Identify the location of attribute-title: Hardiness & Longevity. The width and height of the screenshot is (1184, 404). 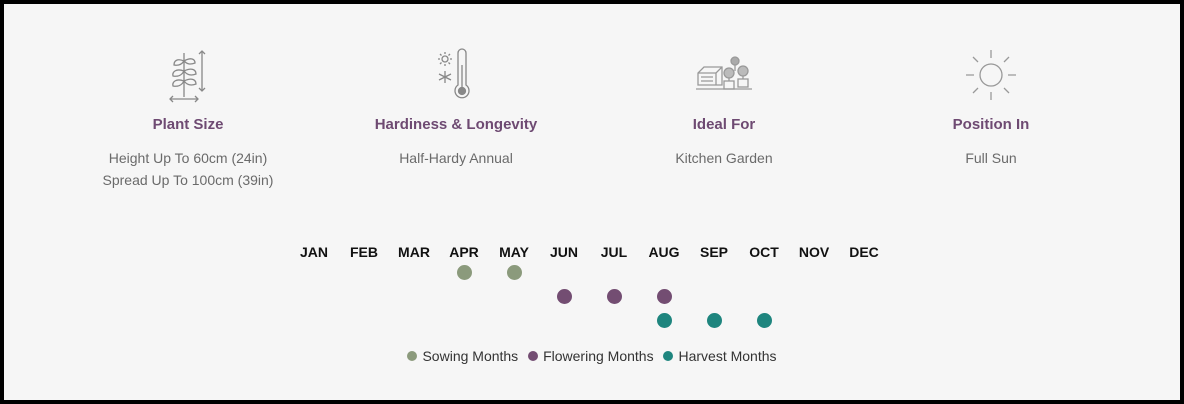
(456, 124).